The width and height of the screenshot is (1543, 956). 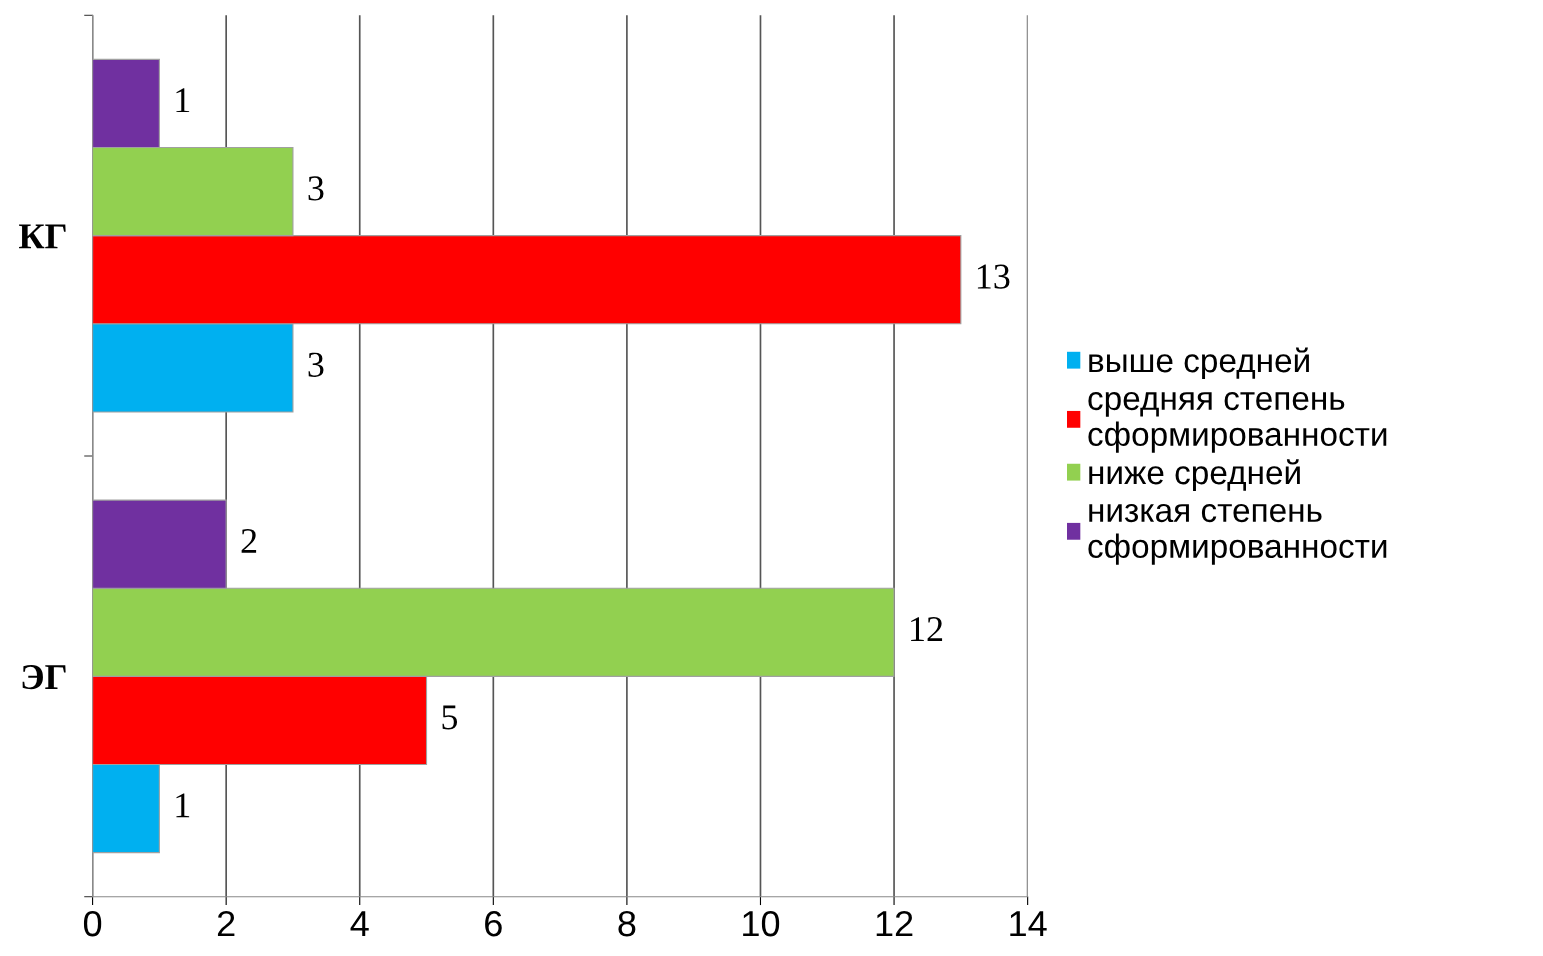 What do you see at coordinates (993, 276) in the screenshot?
I see `data-label: 13` at bounding box center [993, 276].